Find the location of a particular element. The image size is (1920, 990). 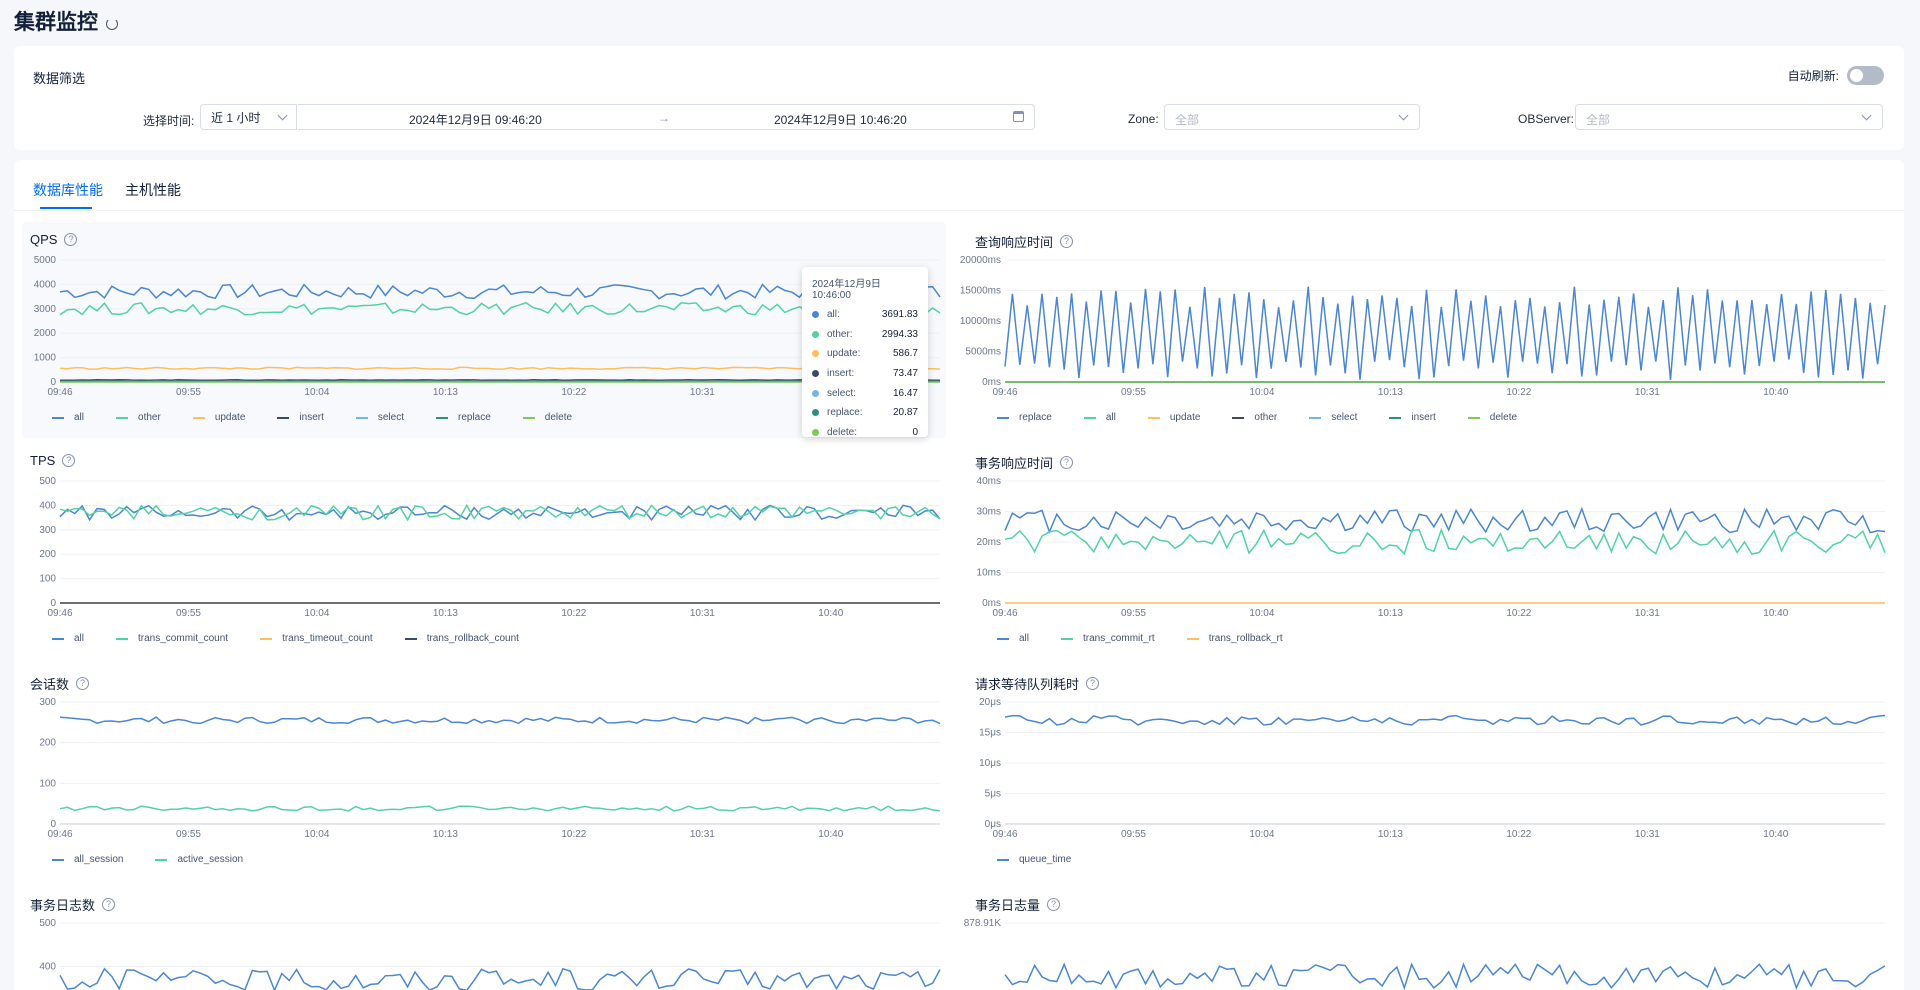

series-line-other is located at coordinates (500, 308).